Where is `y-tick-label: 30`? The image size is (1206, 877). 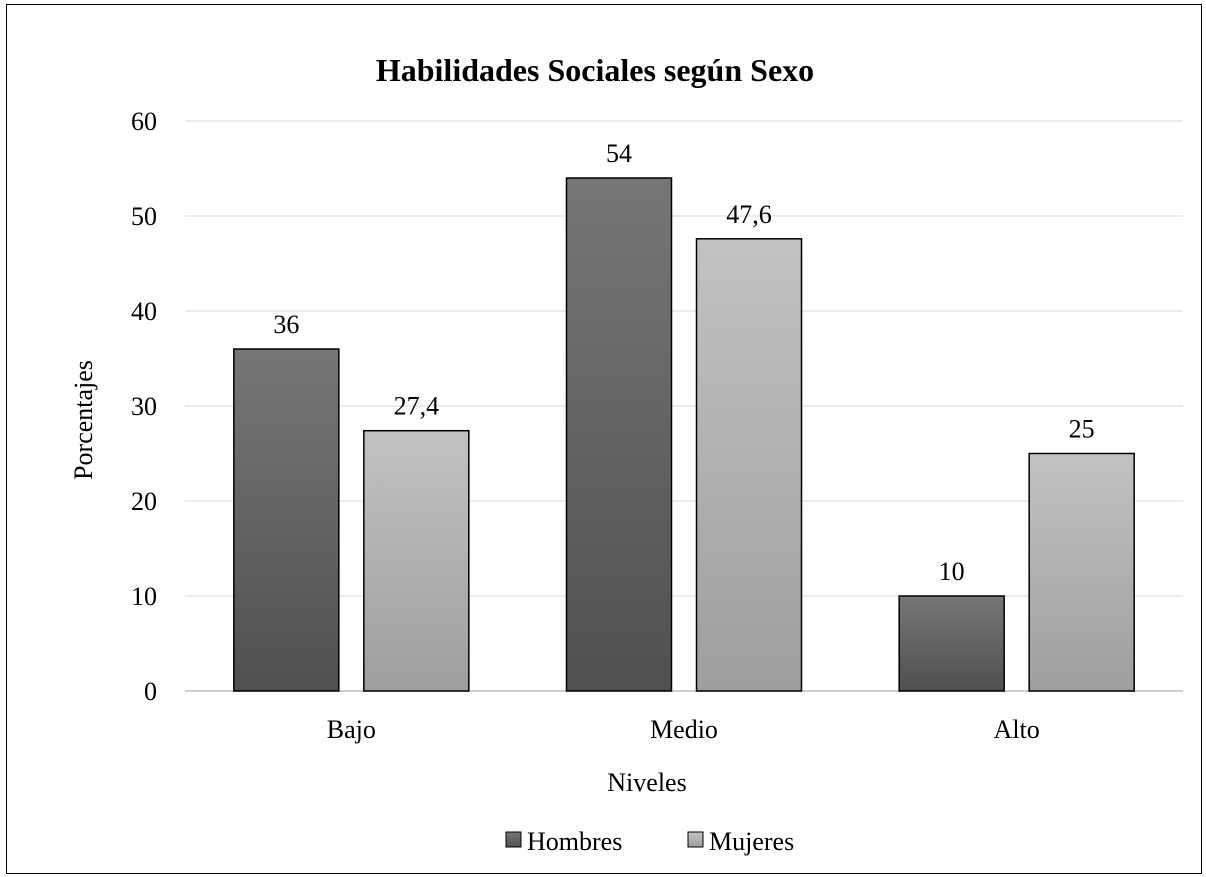 y-tick-label: 30 is located at coordinates (144, 406).